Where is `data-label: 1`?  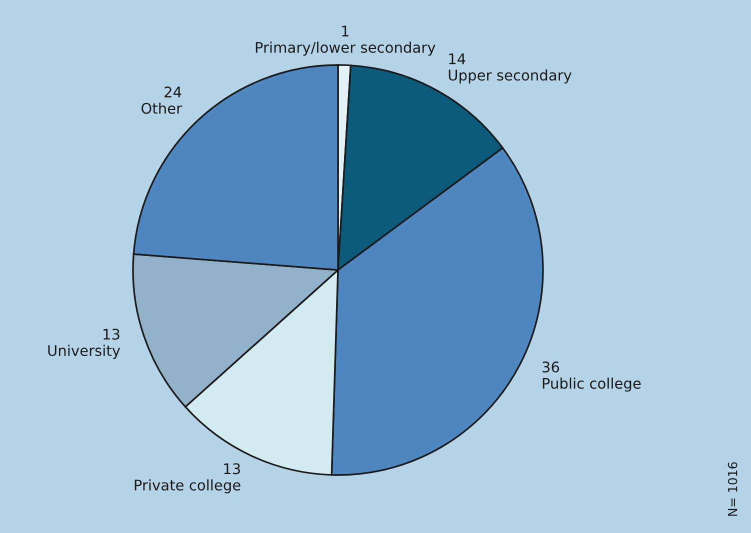 data-label: 1 is located at coordinates (345, 31).